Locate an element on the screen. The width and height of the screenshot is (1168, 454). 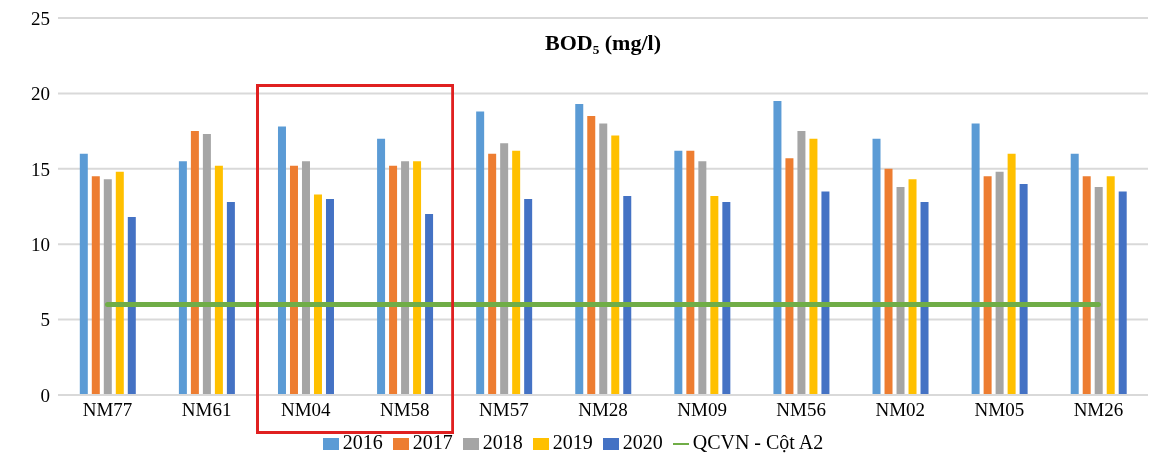
x-tick-label: NM05 is located at coordinates (999, 410).